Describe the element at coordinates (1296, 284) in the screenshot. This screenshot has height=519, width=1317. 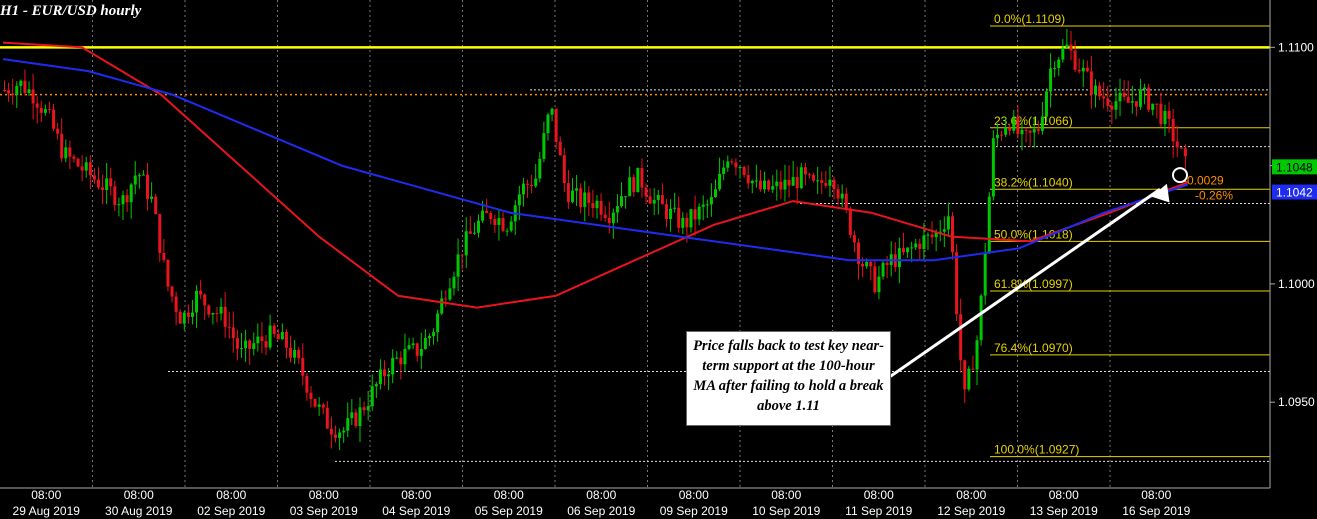
I see `y-tick-label: 1.1000` at that location.